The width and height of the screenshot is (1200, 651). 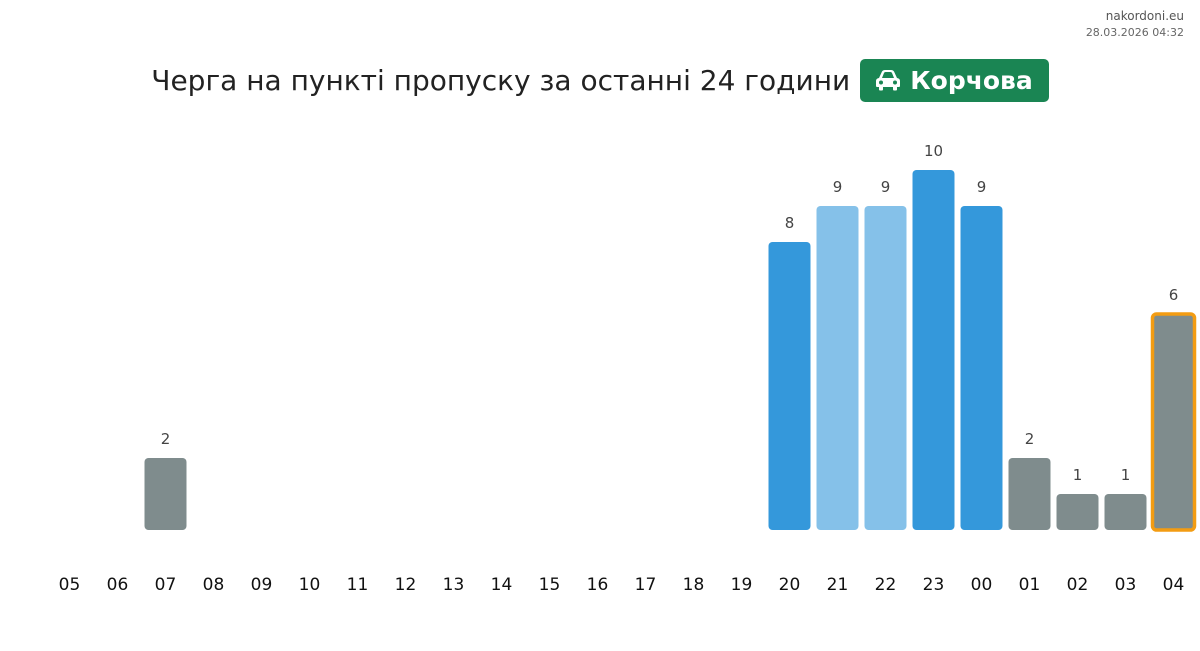 What do you see at coordinates (310, 585) in the screenshot?
I see `x-tick-label-10: 10` at bounding box center [310, 585].